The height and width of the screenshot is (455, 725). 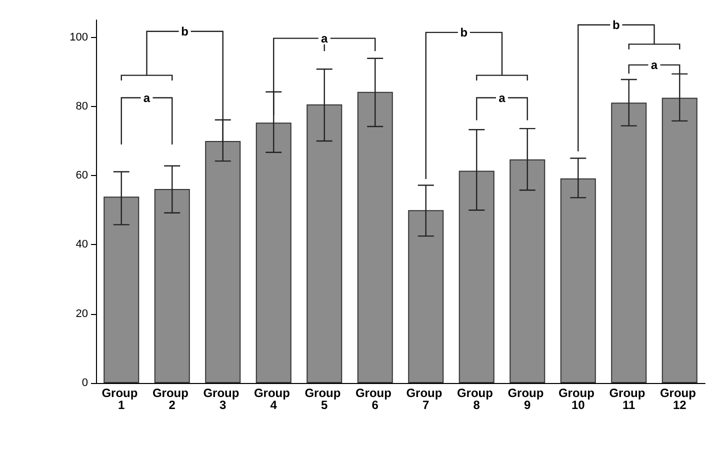 I want to click on x-tick-label: Group 10, so click(x=578, y=399).